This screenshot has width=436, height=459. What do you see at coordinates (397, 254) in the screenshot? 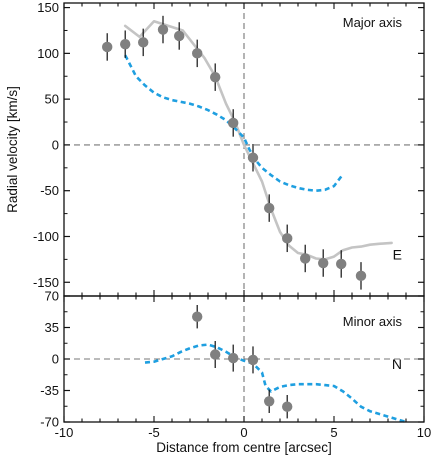
I see `major-axis-corner-label-e: E` at bounding box center [397, 254].